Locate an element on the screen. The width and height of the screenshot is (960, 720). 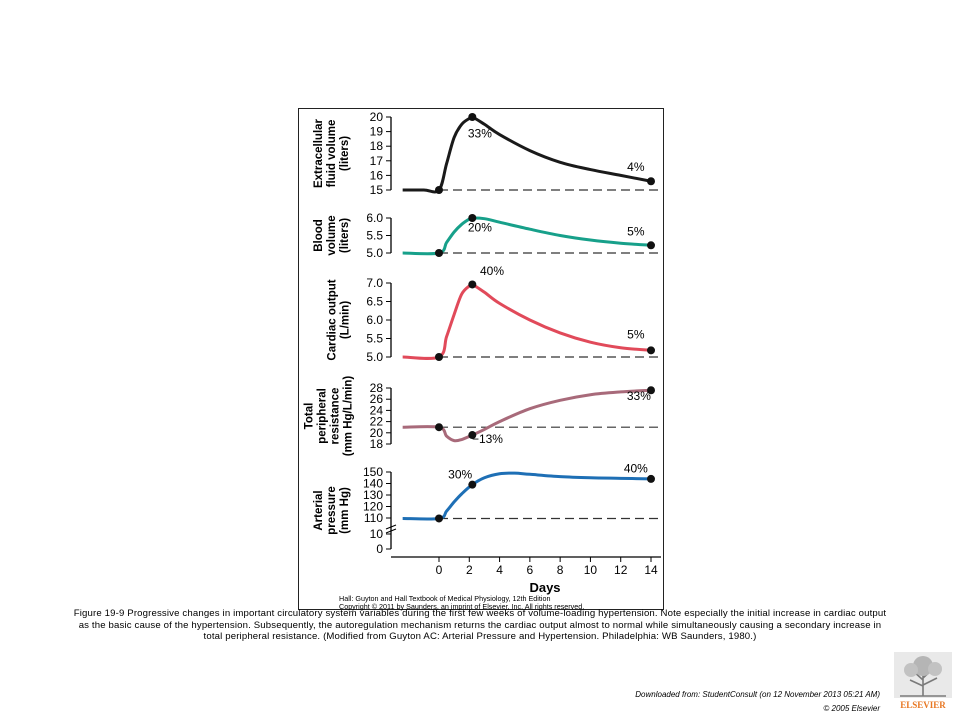
y-tick-label: 10 is located at coordinates (377, 534).